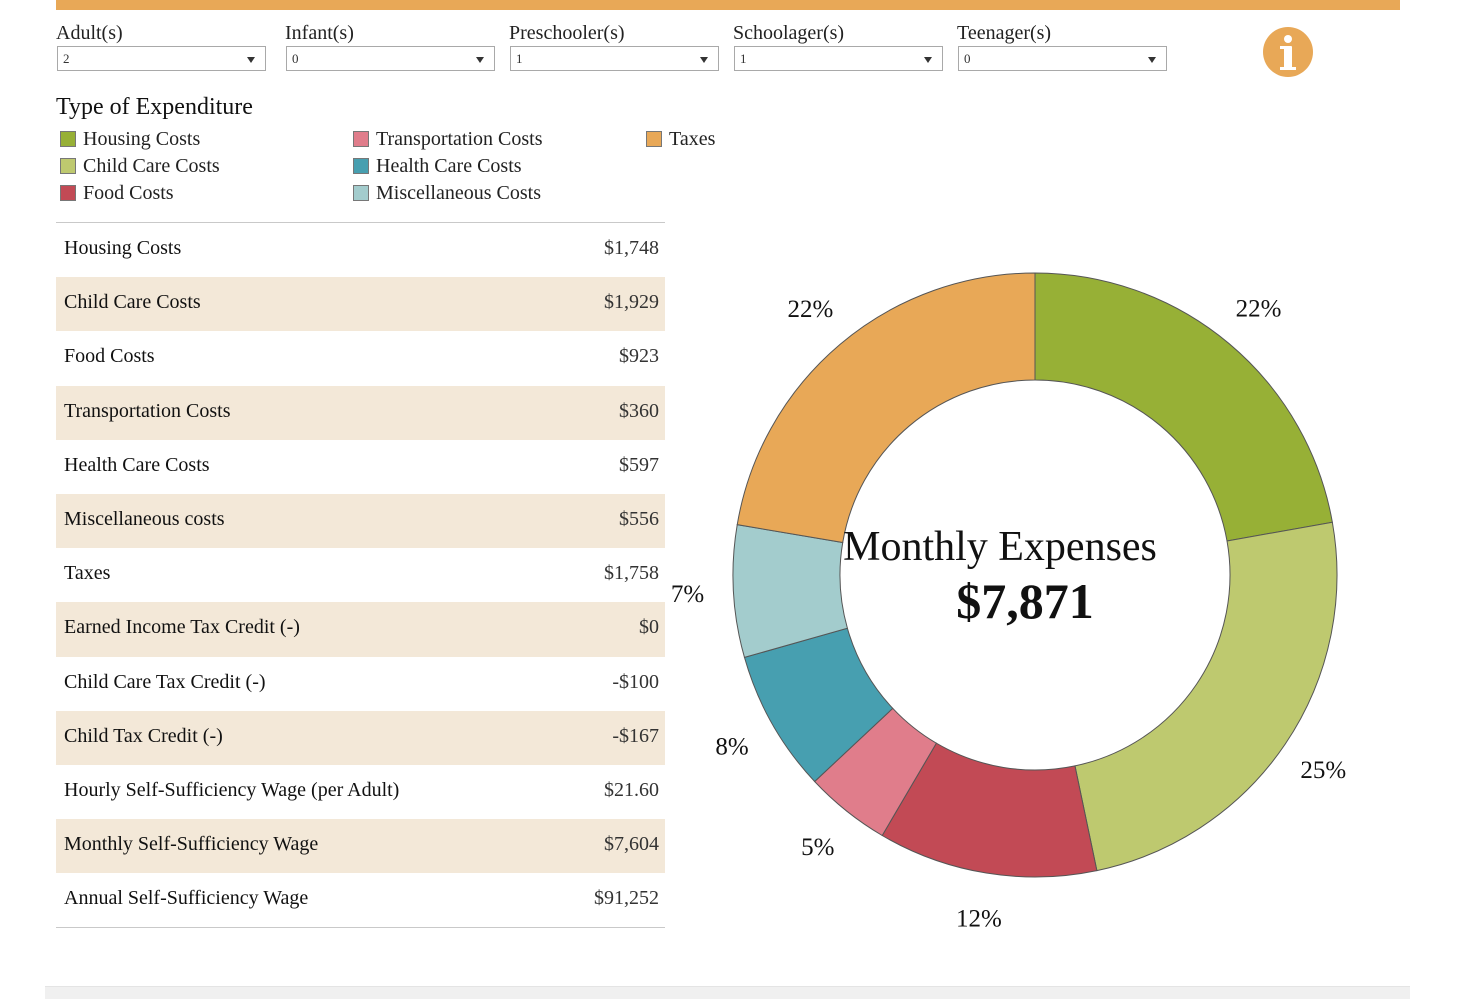 This screenshot has width=1480, height=999. Describe the element at coordinates (1025, 601) in the screenshot. I see `center-value: $7,871` at that location.